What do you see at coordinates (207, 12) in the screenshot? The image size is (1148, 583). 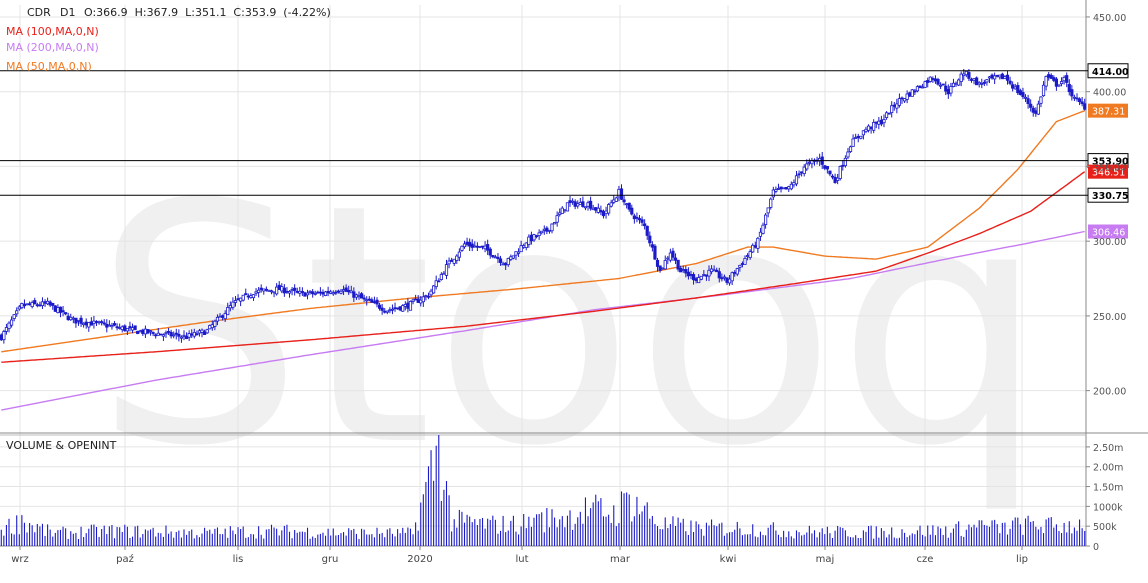 I see `header-ohlc: O:366.9 H:367.9 L:351.1 C:353.9 (-4.22%)` at bounding box center [207, 12].